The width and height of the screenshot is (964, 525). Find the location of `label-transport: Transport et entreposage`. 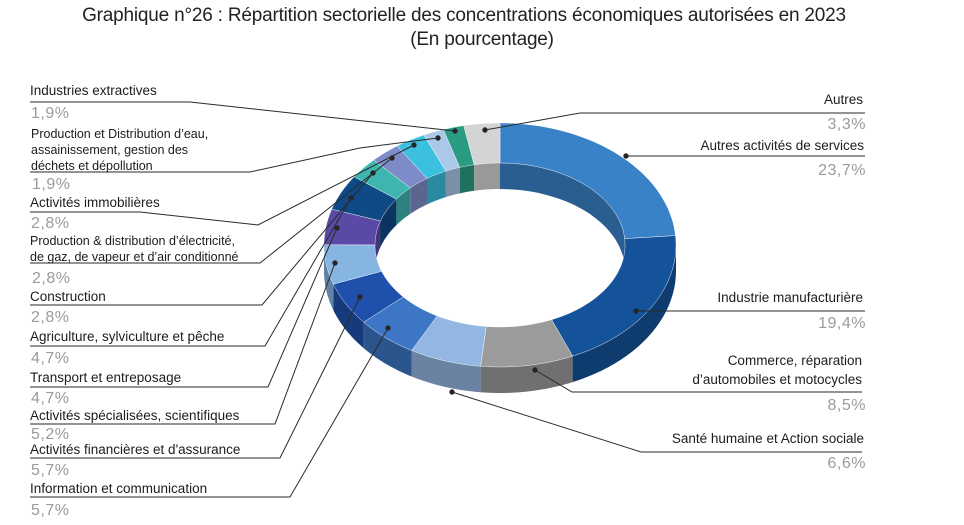

label-transport: Transport et entreposage is located at coordinates (106, 377).